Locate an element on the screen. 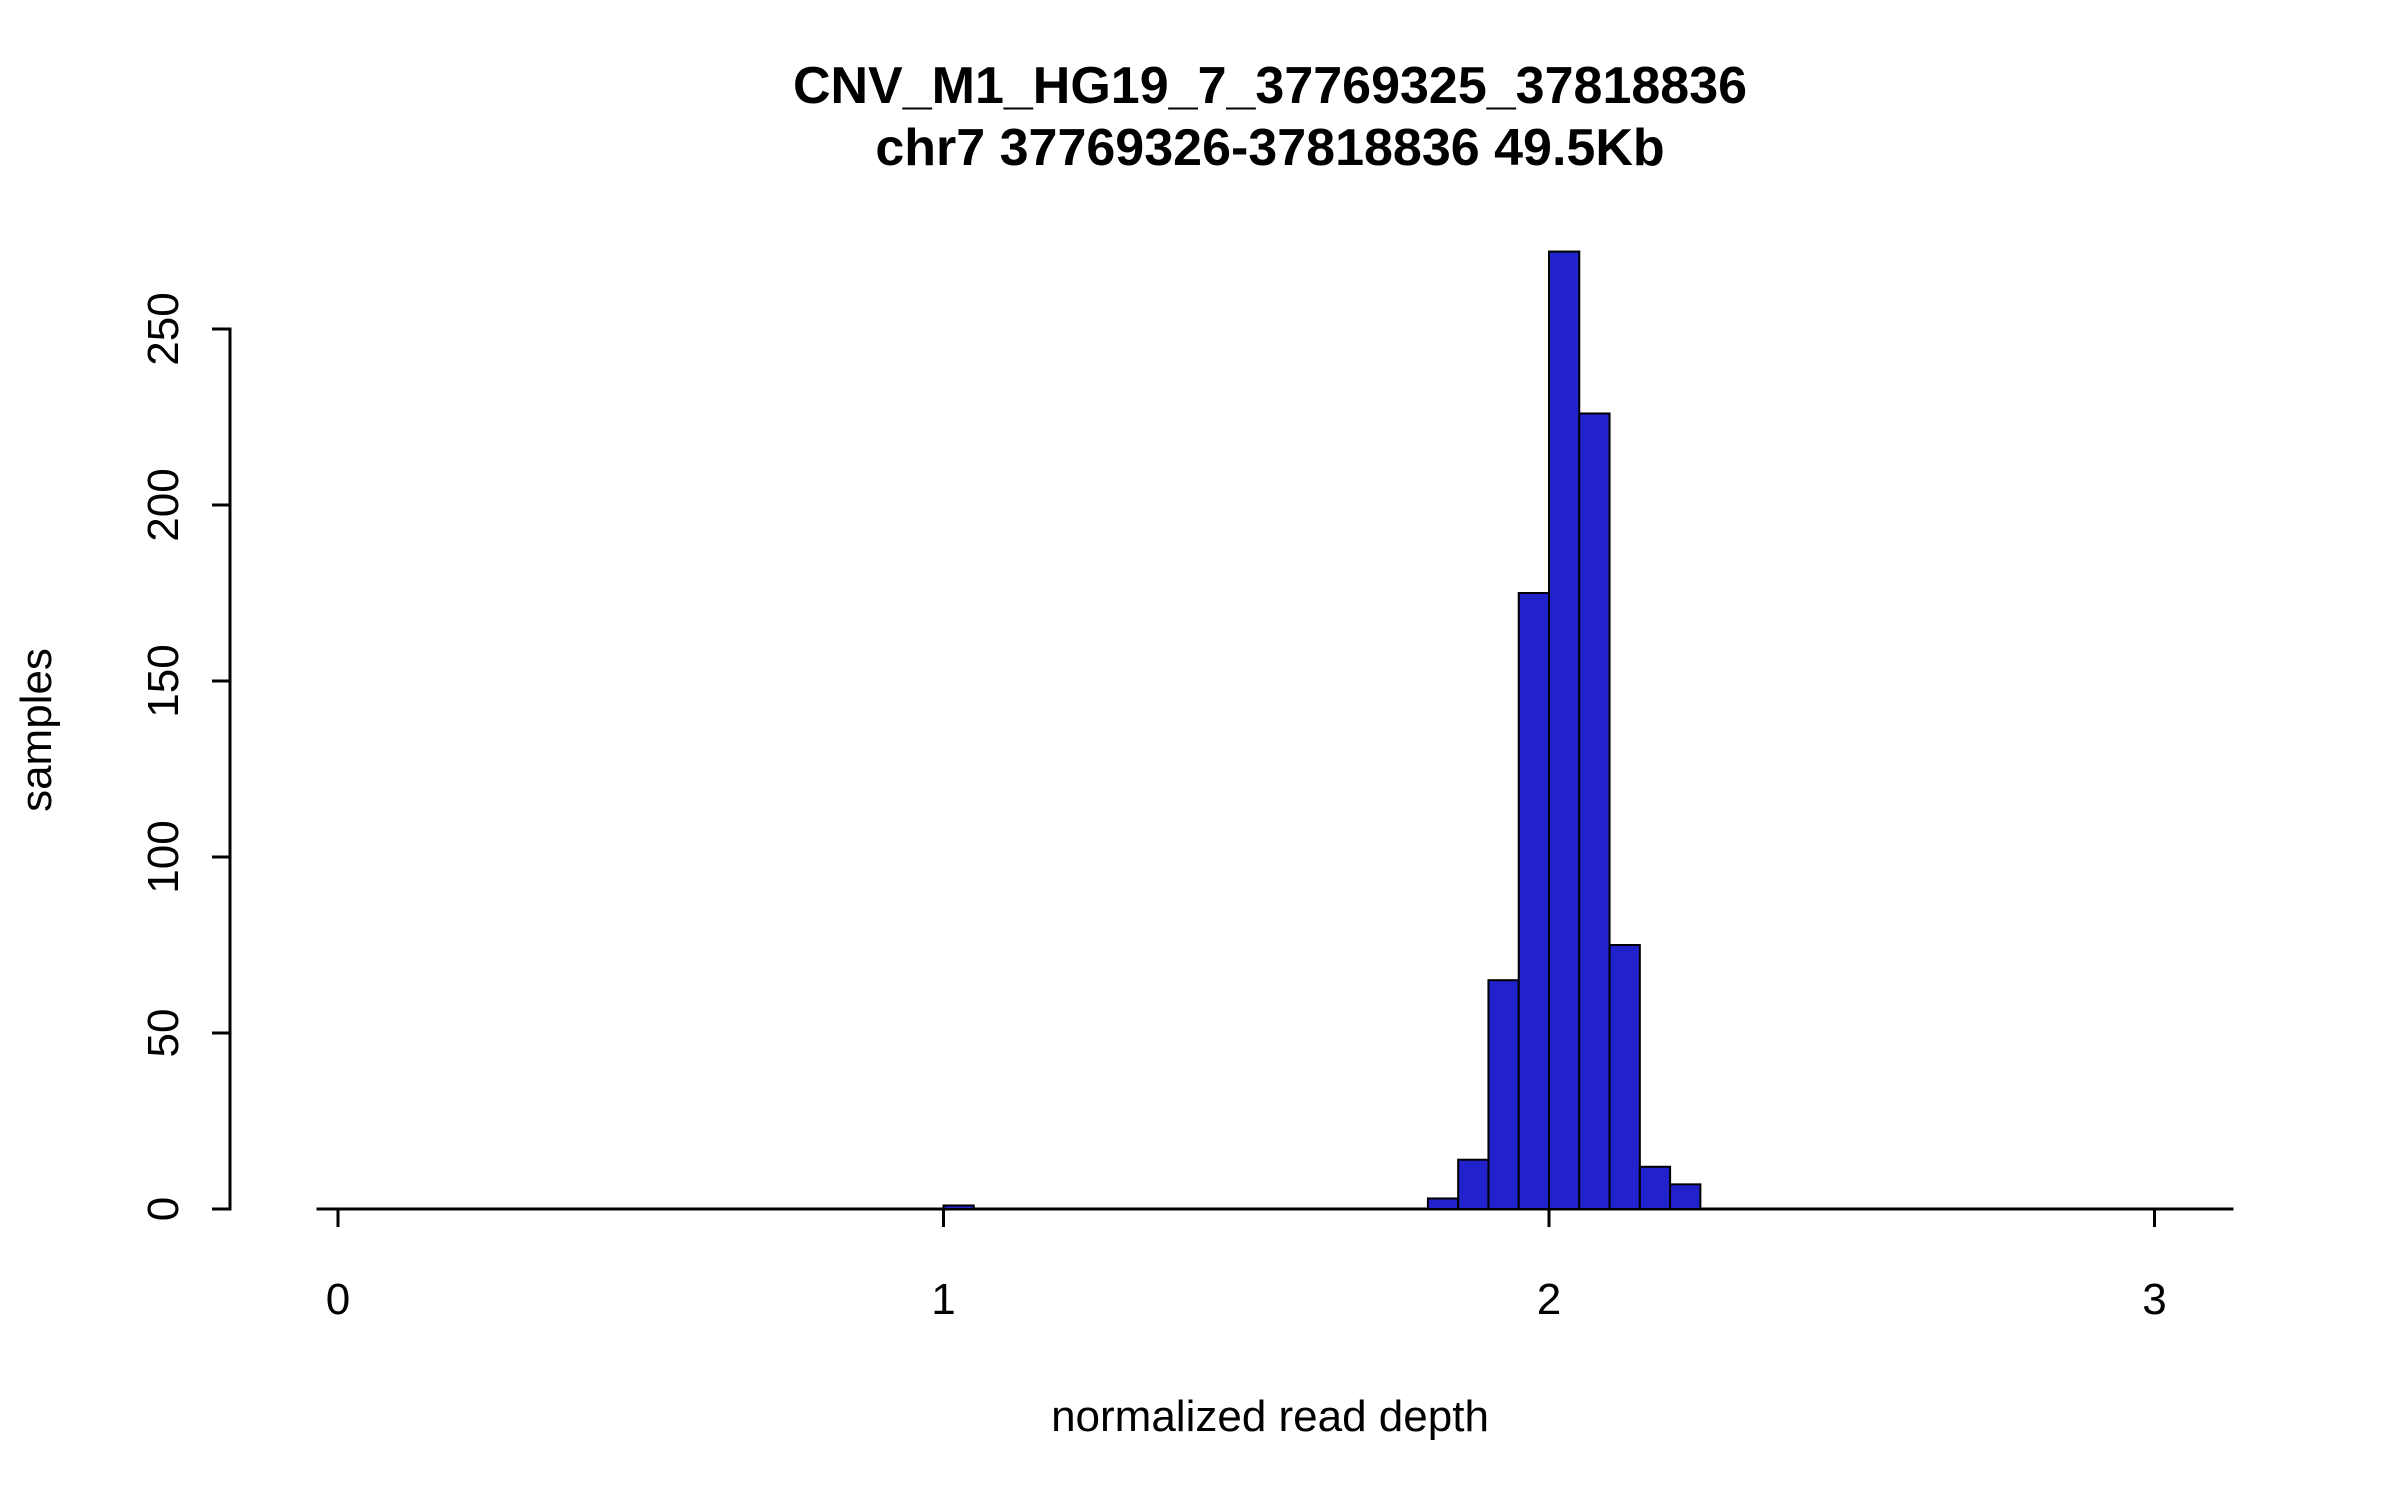 The image size is (2400, 1500). y-tick-label: 250 is located at coordinates (163, 328).